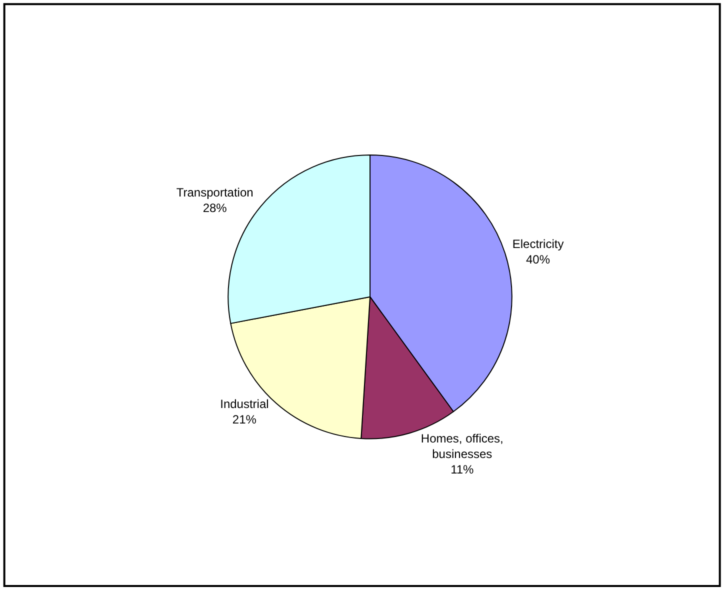 The image size is (722, 589). Describe the element at coordinates (215, 193) in the screenshot. I see `slice-label: Transportation` at that location.